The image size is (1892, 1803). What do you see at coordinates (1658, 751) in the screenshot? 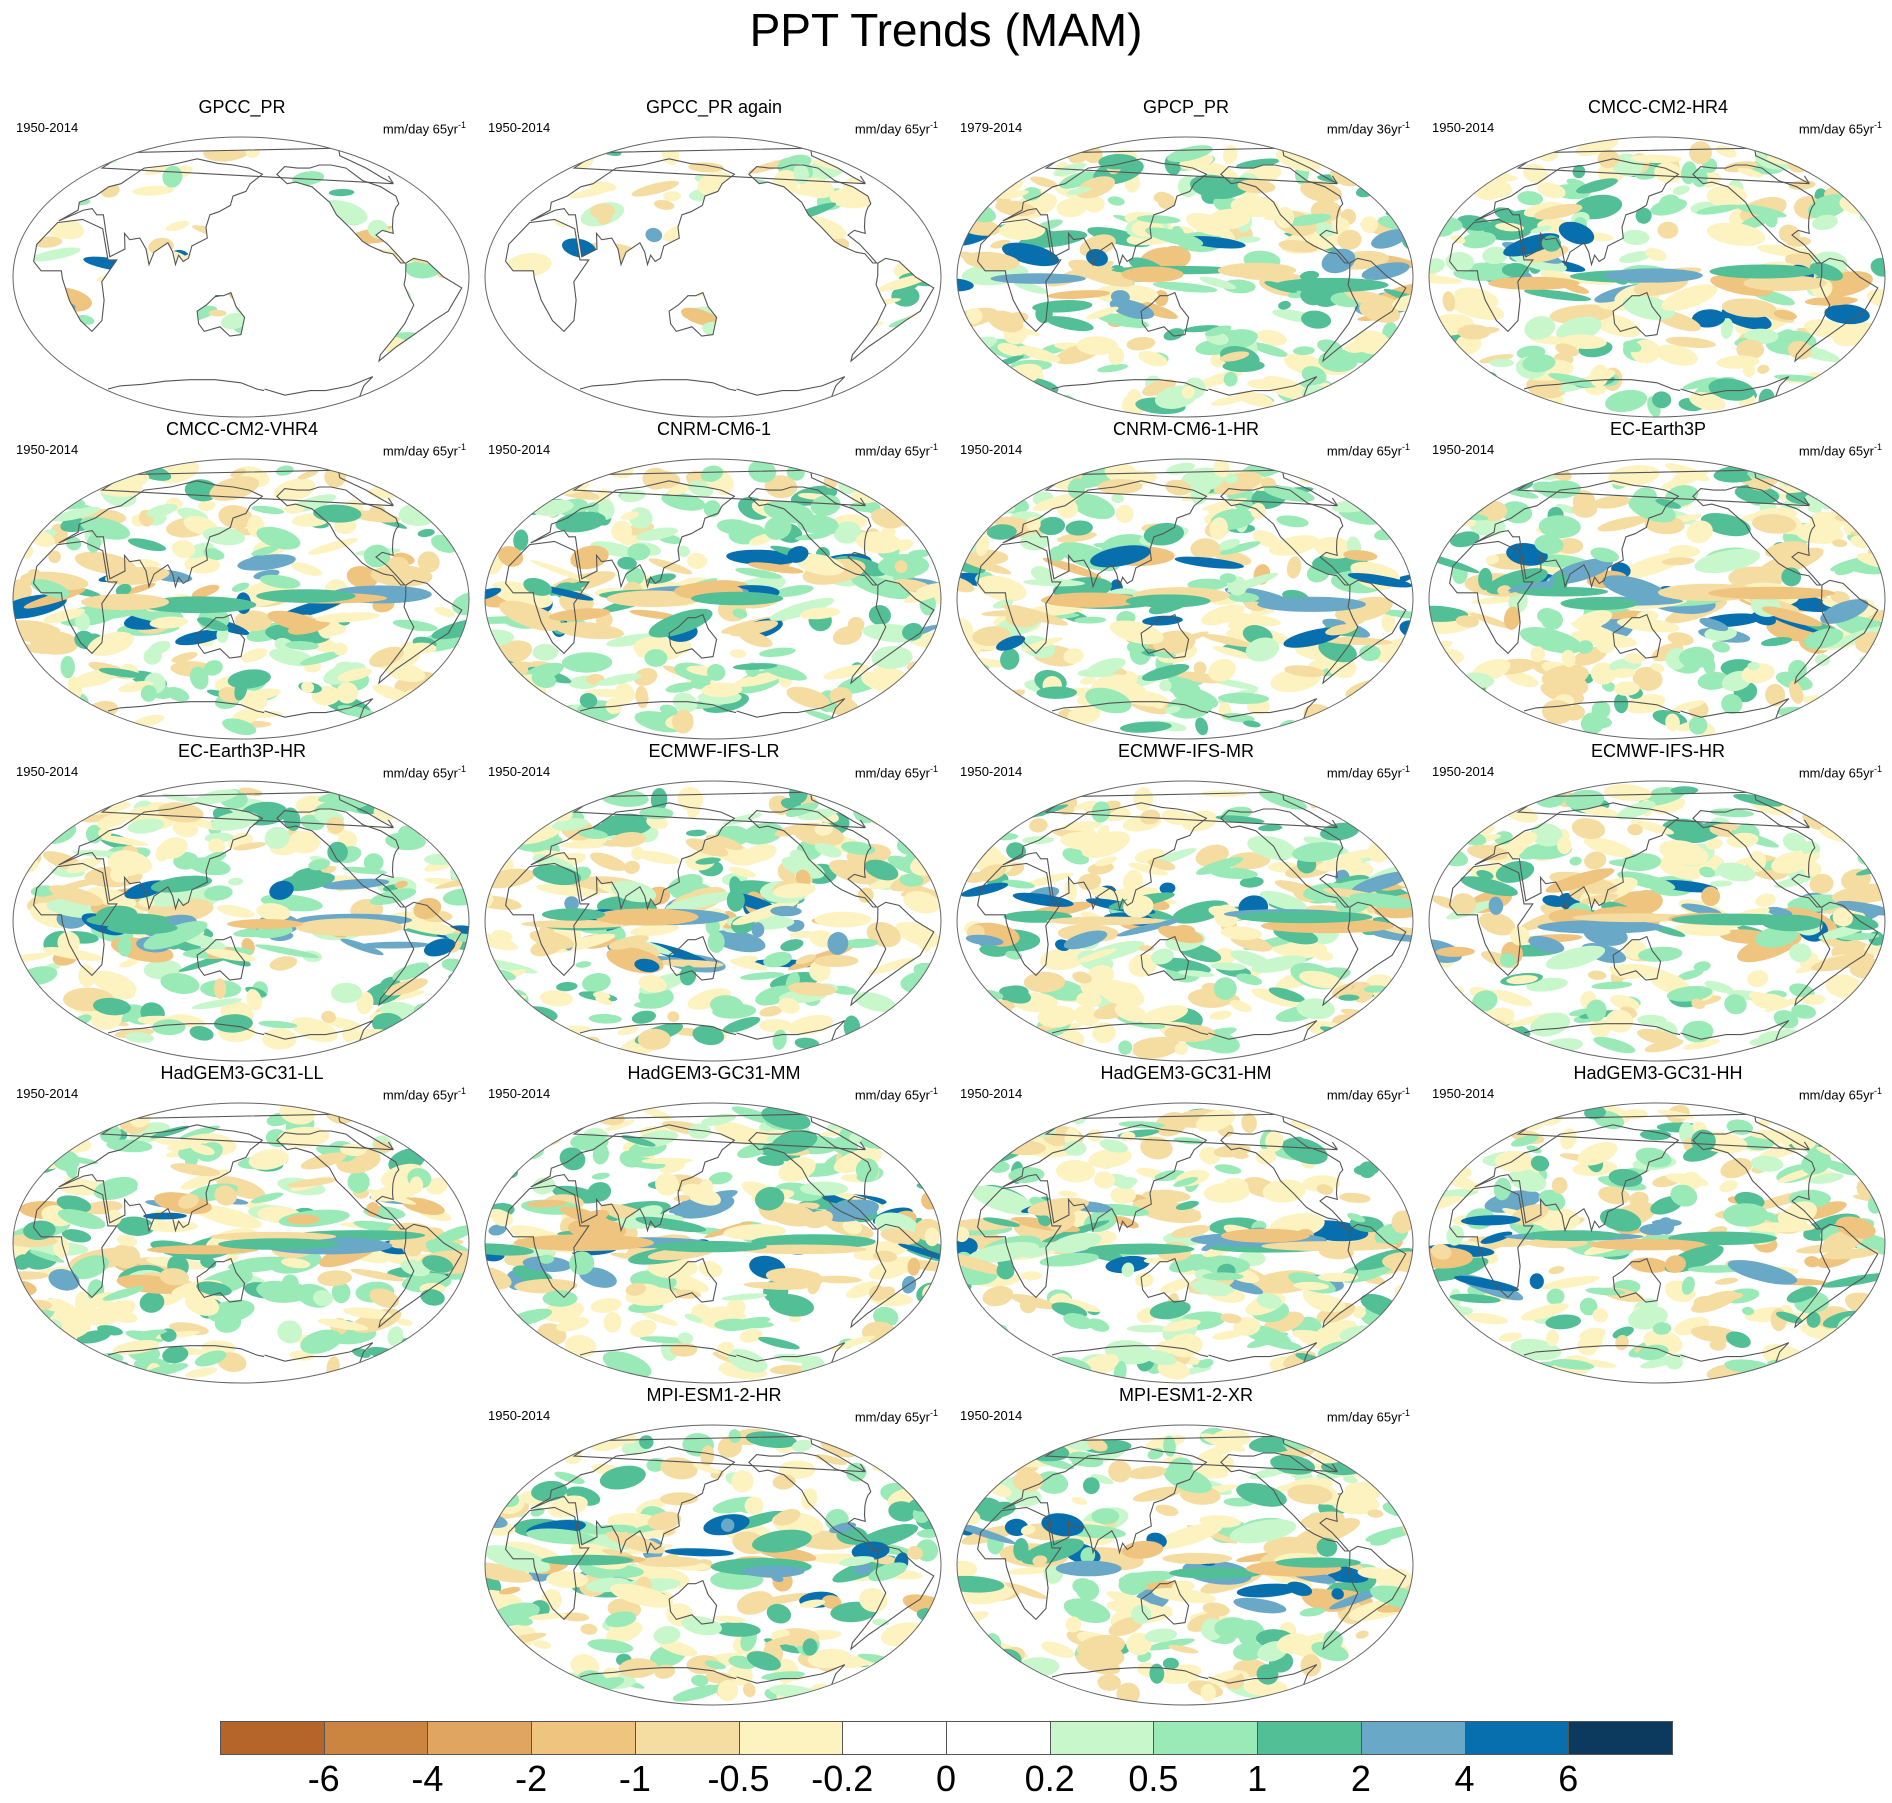
I see `panel-title: ECMWF-IFS-HR` at bounding box center [1658, 751].